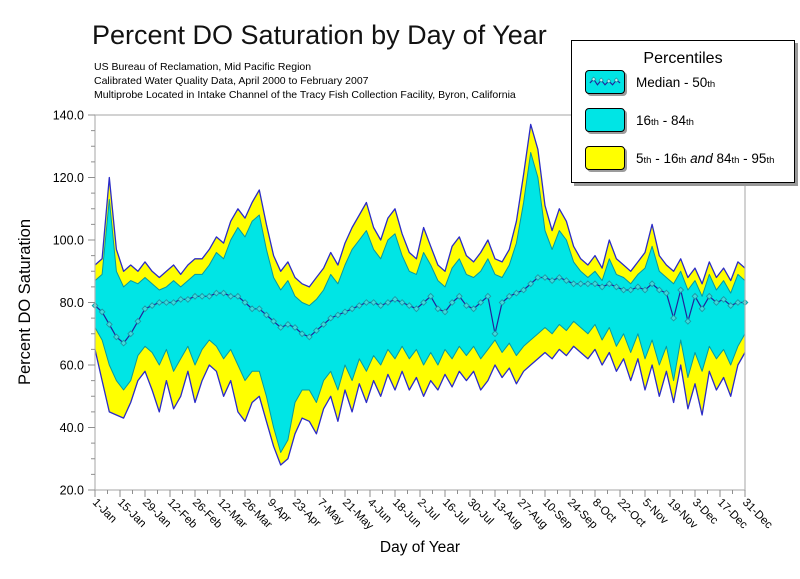  What do you see at coordinates (753, 158) in the screenshot?
I see `legend-label-segment: - 95` at bounding box center [753, 158].